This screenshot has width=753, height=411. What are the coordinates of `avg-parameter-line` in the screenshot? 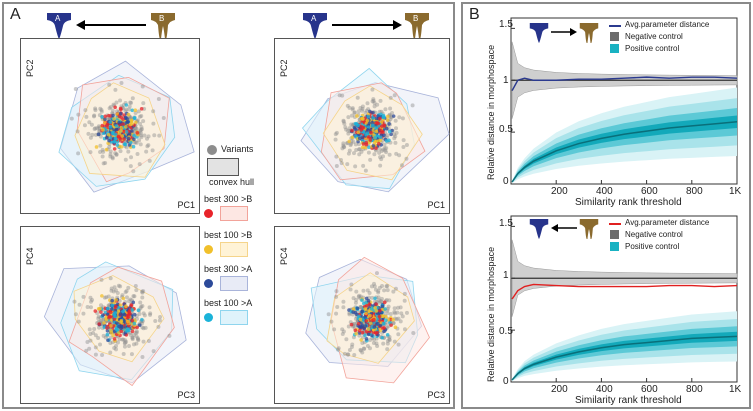 It's located at (624, 291).